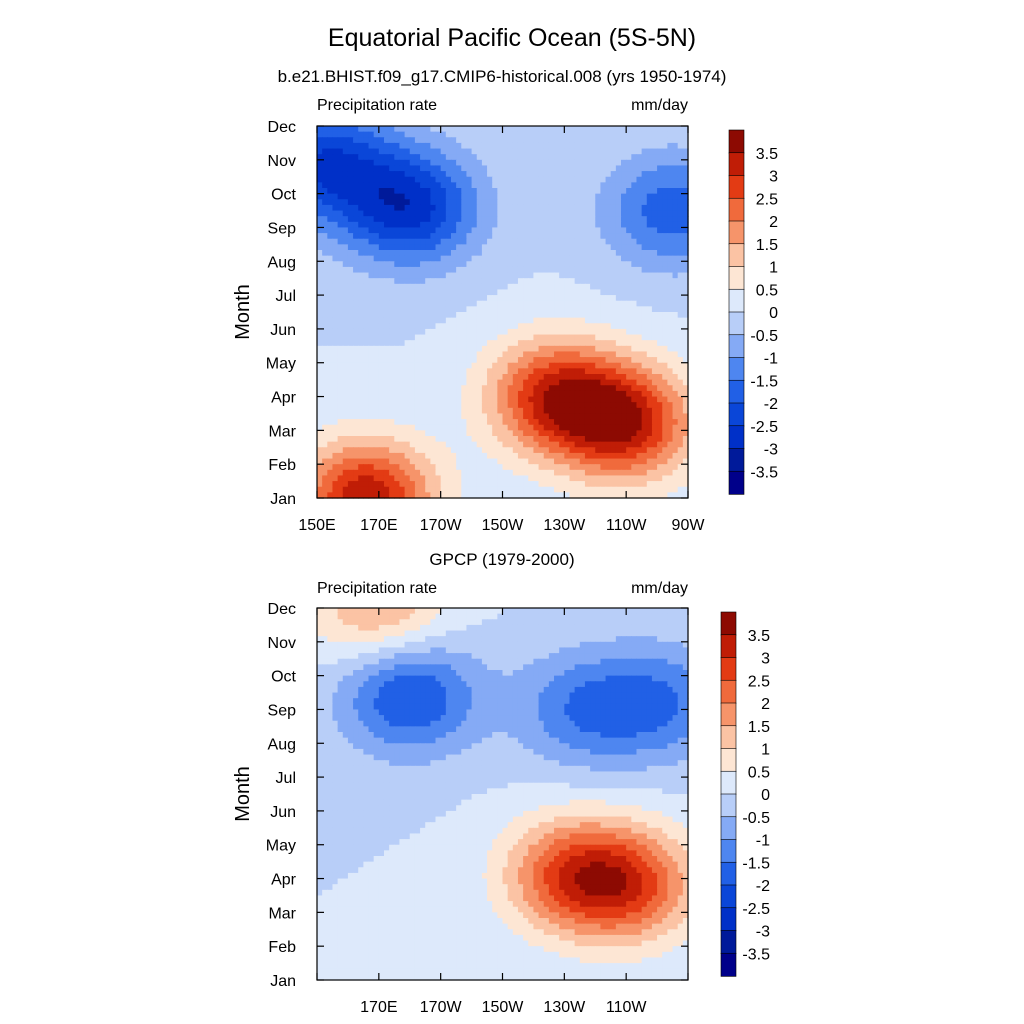 The image size is (1024, 1024). I want to click on x-tick-label: 150E, so click(316, 525).